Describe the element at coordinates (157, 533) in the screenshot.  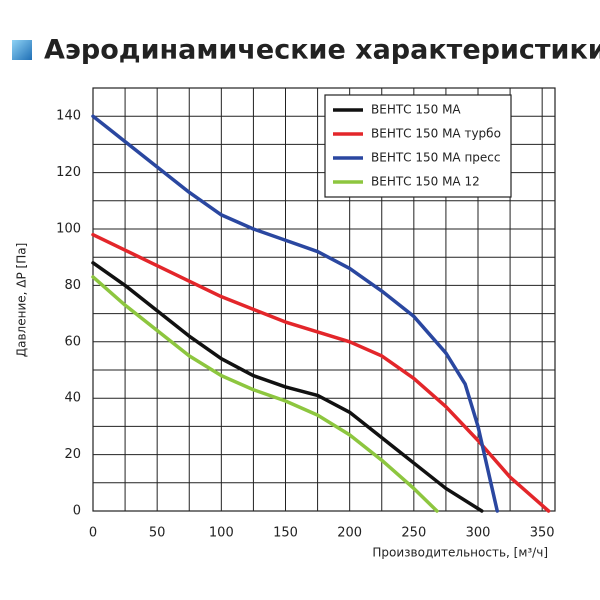
I see `x-tick-label: 50` at that location.